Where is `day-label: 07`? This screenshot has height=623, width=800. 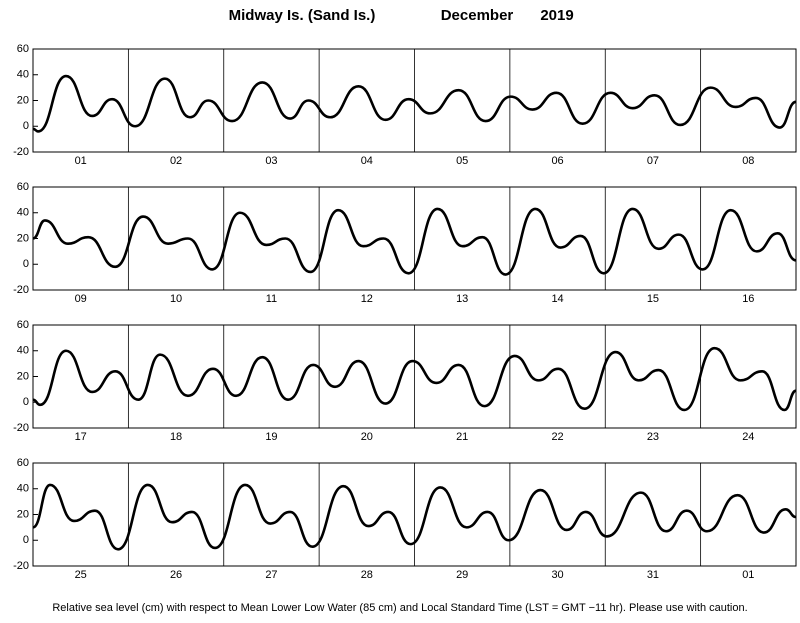 day-label: 07 is located at coordinates (653, 161).